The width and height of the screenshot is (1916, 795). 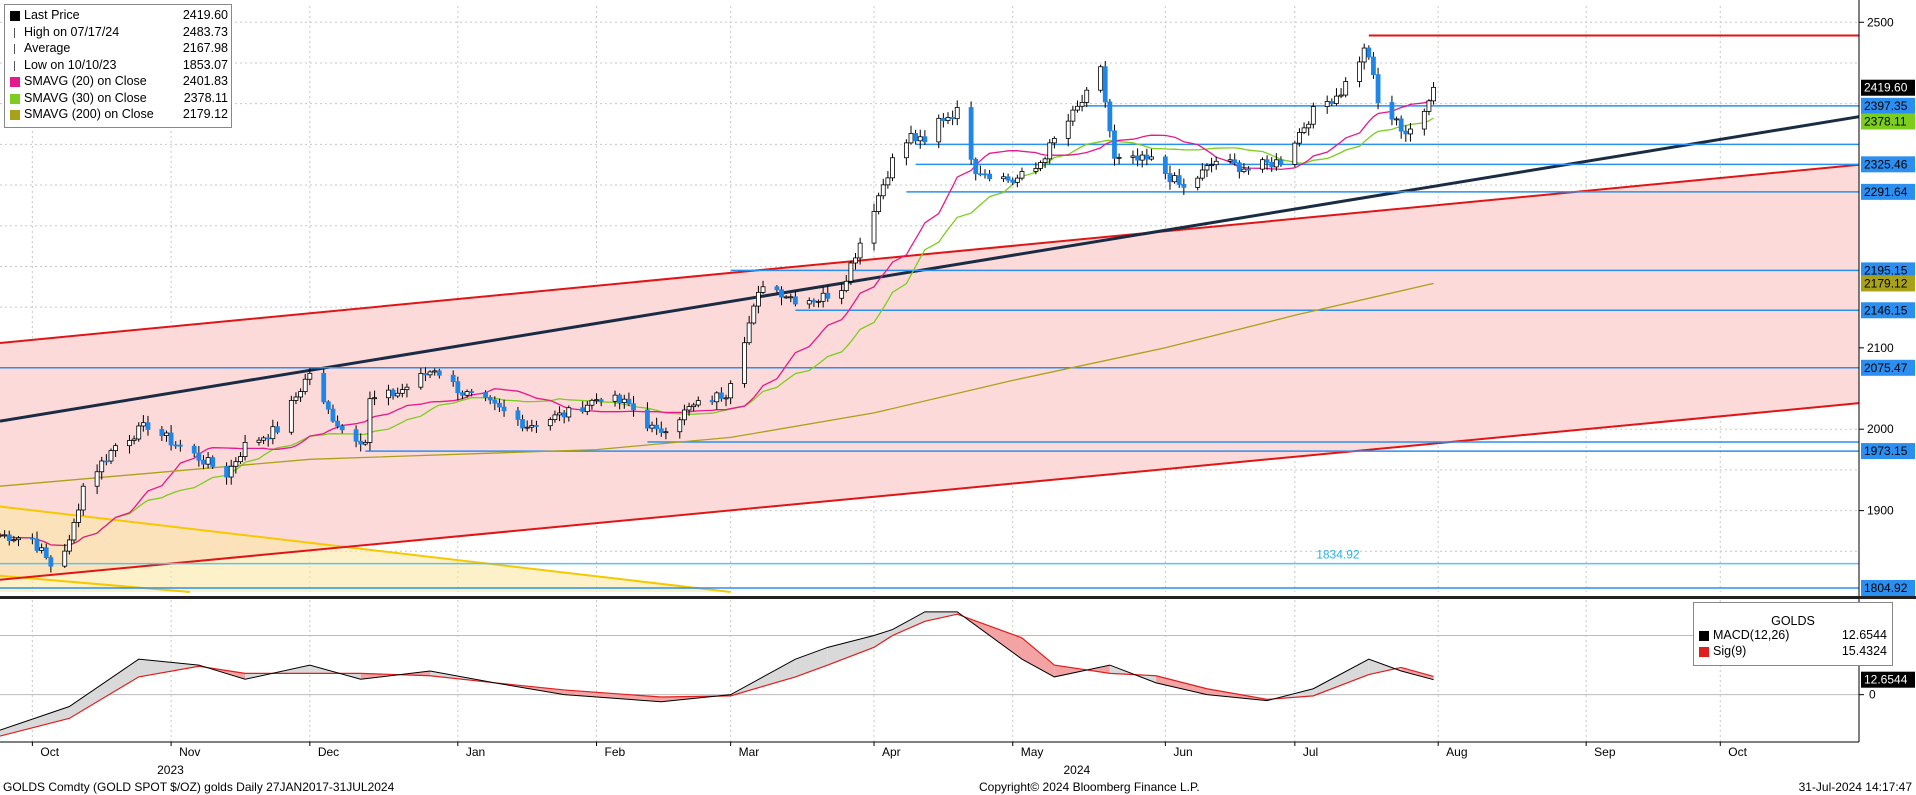 I want to click on legend-label: Average, so click(x=47, y=48).